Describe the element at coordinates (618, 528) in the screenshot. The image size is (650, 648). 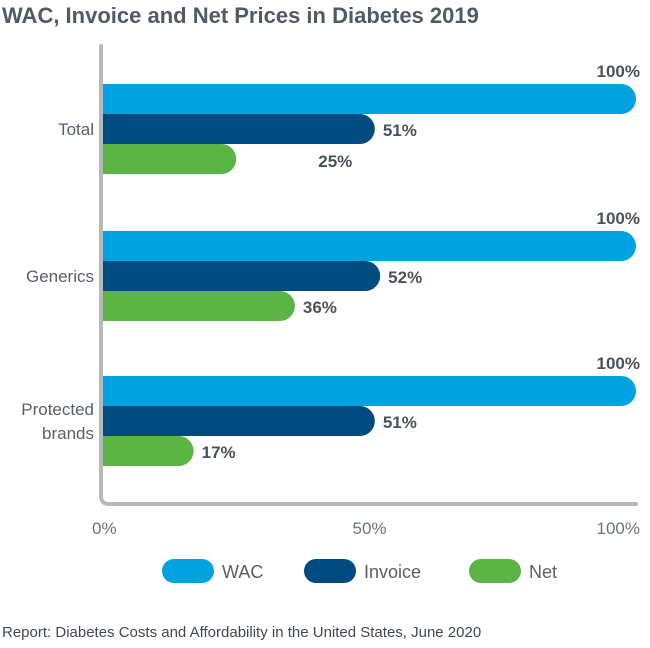
I see `x-tick-label-2: 100%` at that location.